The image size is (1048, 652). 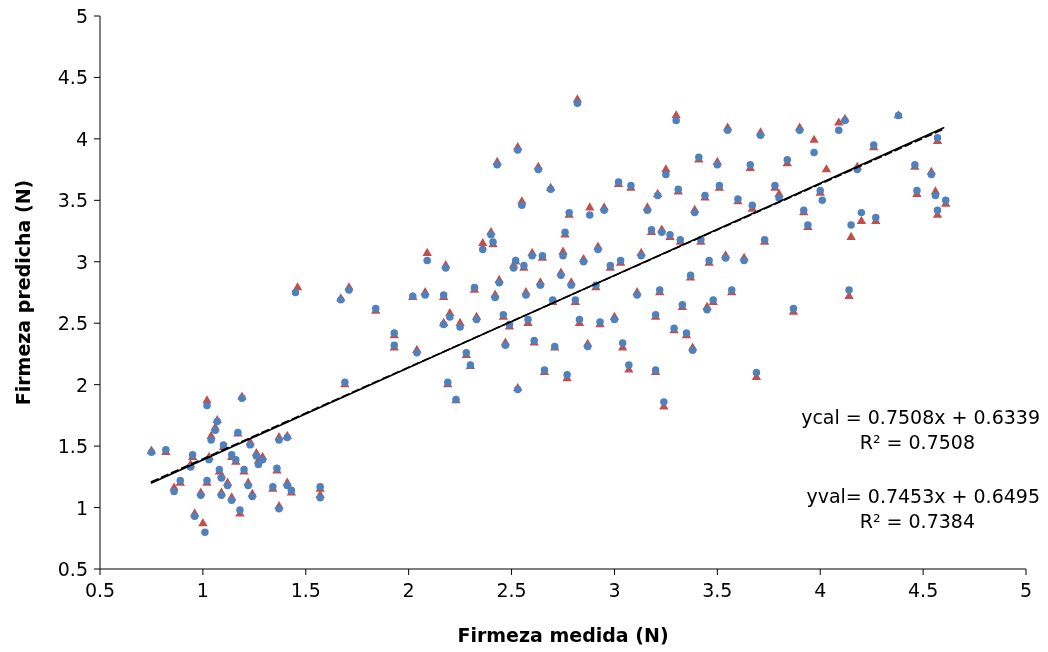 What do you see at coordinates (614, 590) in the screenshot?
I see `x-tick-label: 3` at bounding box center [614, 590].